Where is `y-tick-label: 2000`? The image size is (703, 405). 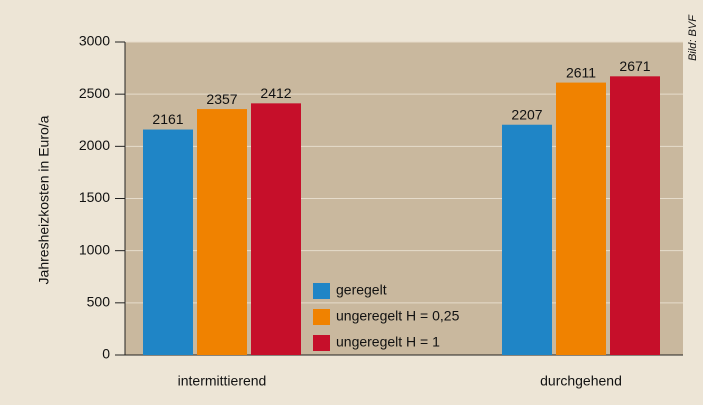
y-tick-label: 2000 is located at coordinates (94, 145).